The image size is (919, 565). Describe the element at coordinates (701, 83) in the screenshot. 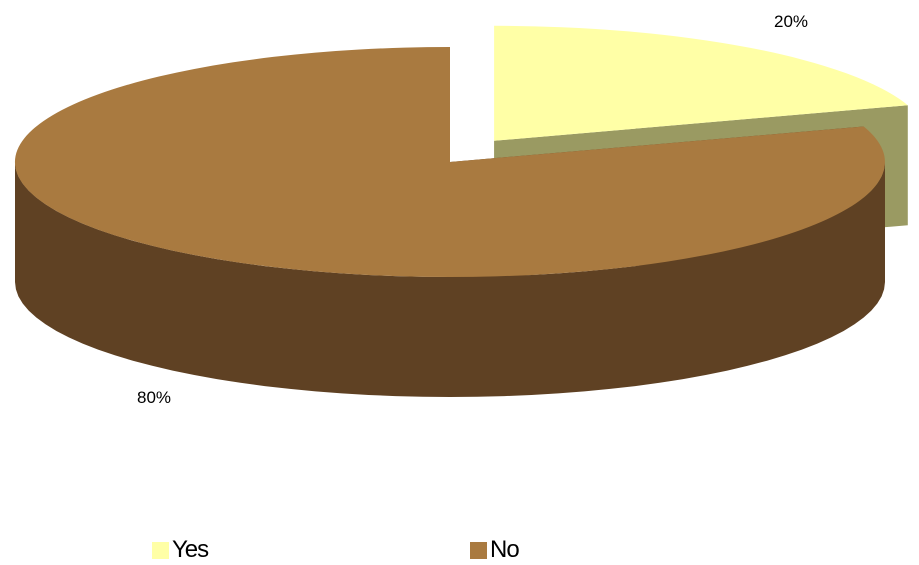

I see `pie-top-yes` at that location.